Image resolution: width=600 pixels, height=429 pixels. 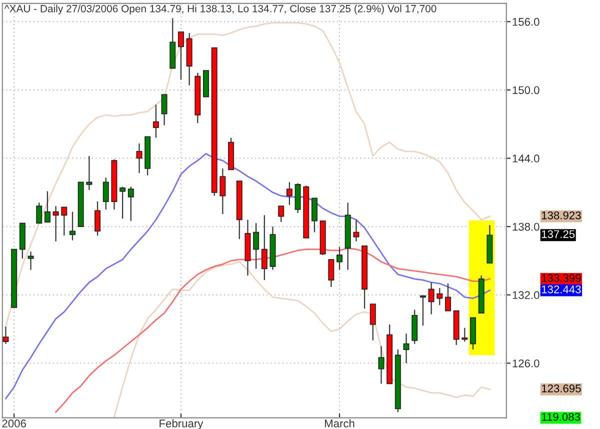 I want to click on chart-title: ^XAU - Daily 27/03/2006 Open 134.79, Hi 138.13, Lo 134.77, Close 137.25 (2.9%) Vol 17,700, so click(x=220, y=9).